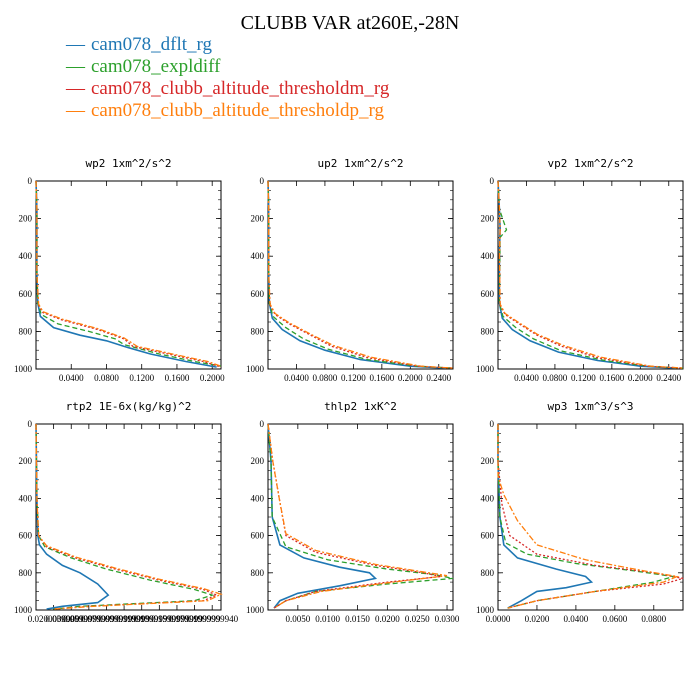 The width and height of the screenshot is (700, 700). I want to click on legend-label: cam078_expldiff, so click(156, 66).